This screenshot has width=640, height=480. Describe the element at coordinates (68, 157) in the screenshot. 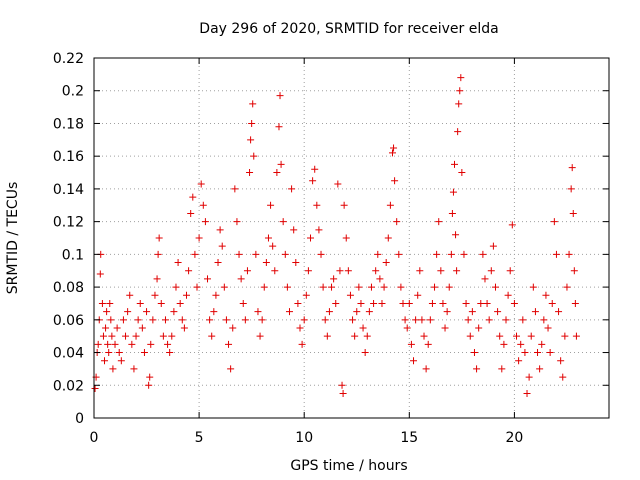

I see `y-tick-label: 0.16` at that location.